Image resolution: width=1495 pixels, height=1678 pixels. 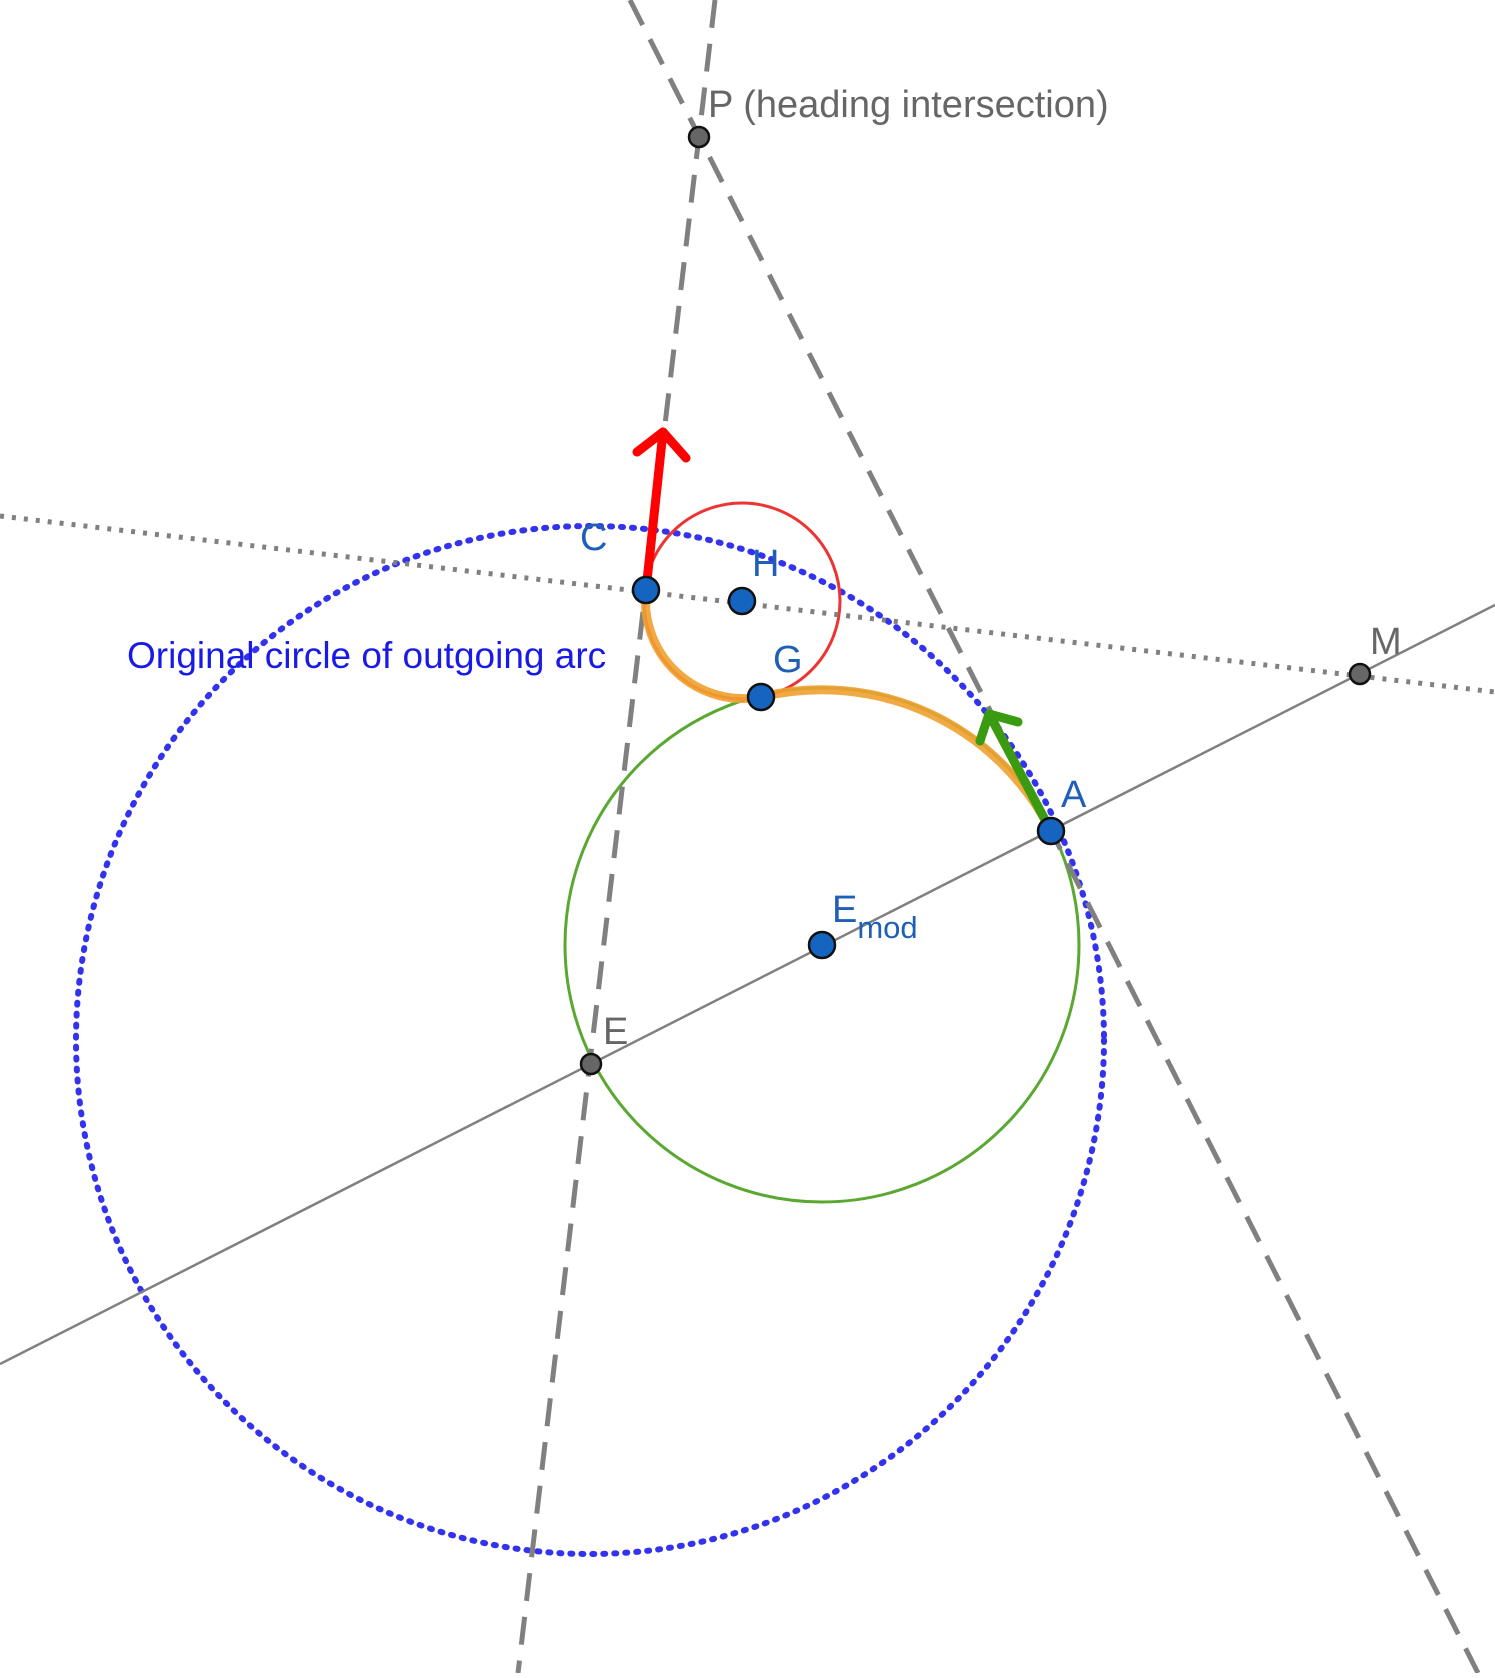 What do you see at coordinates (1015, 772) in the screenshot?
I see `incoming-heading-arrow` at bounding box center [1015, 772].